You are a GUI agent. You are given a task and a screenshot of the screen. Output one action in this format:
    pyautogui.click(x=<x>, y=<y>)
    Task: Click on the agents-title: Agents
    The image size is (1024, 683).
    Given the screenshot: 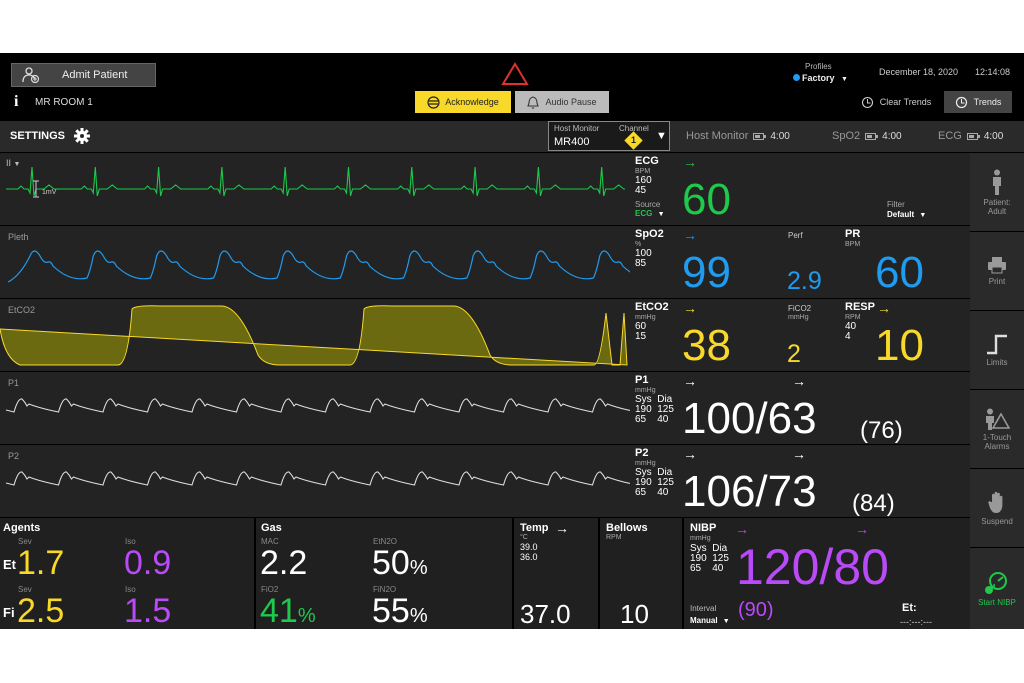 What is the action you would take?
    pyautogui.click(x=22, y=528)
    